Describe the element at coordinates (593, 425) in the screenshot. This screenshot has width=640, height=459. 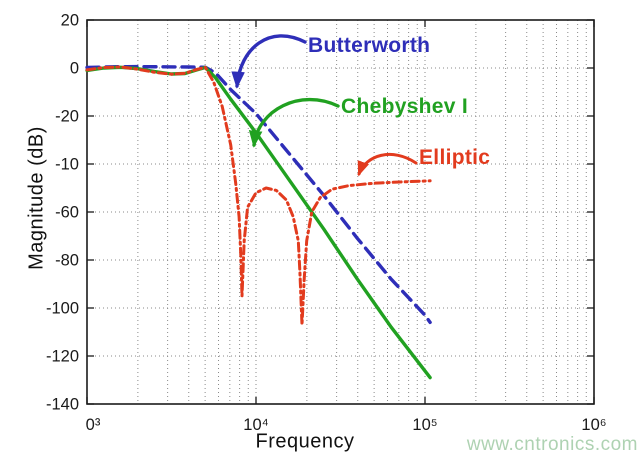
I see `x-tick-label: 10⁶` at that location.